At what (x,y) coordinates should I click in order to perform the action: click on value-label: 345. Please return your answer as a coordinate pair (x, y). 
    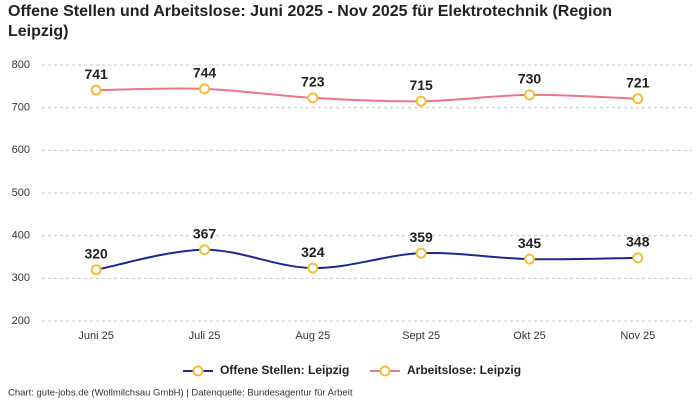
    Looking at the image, I should click on (530, 243).